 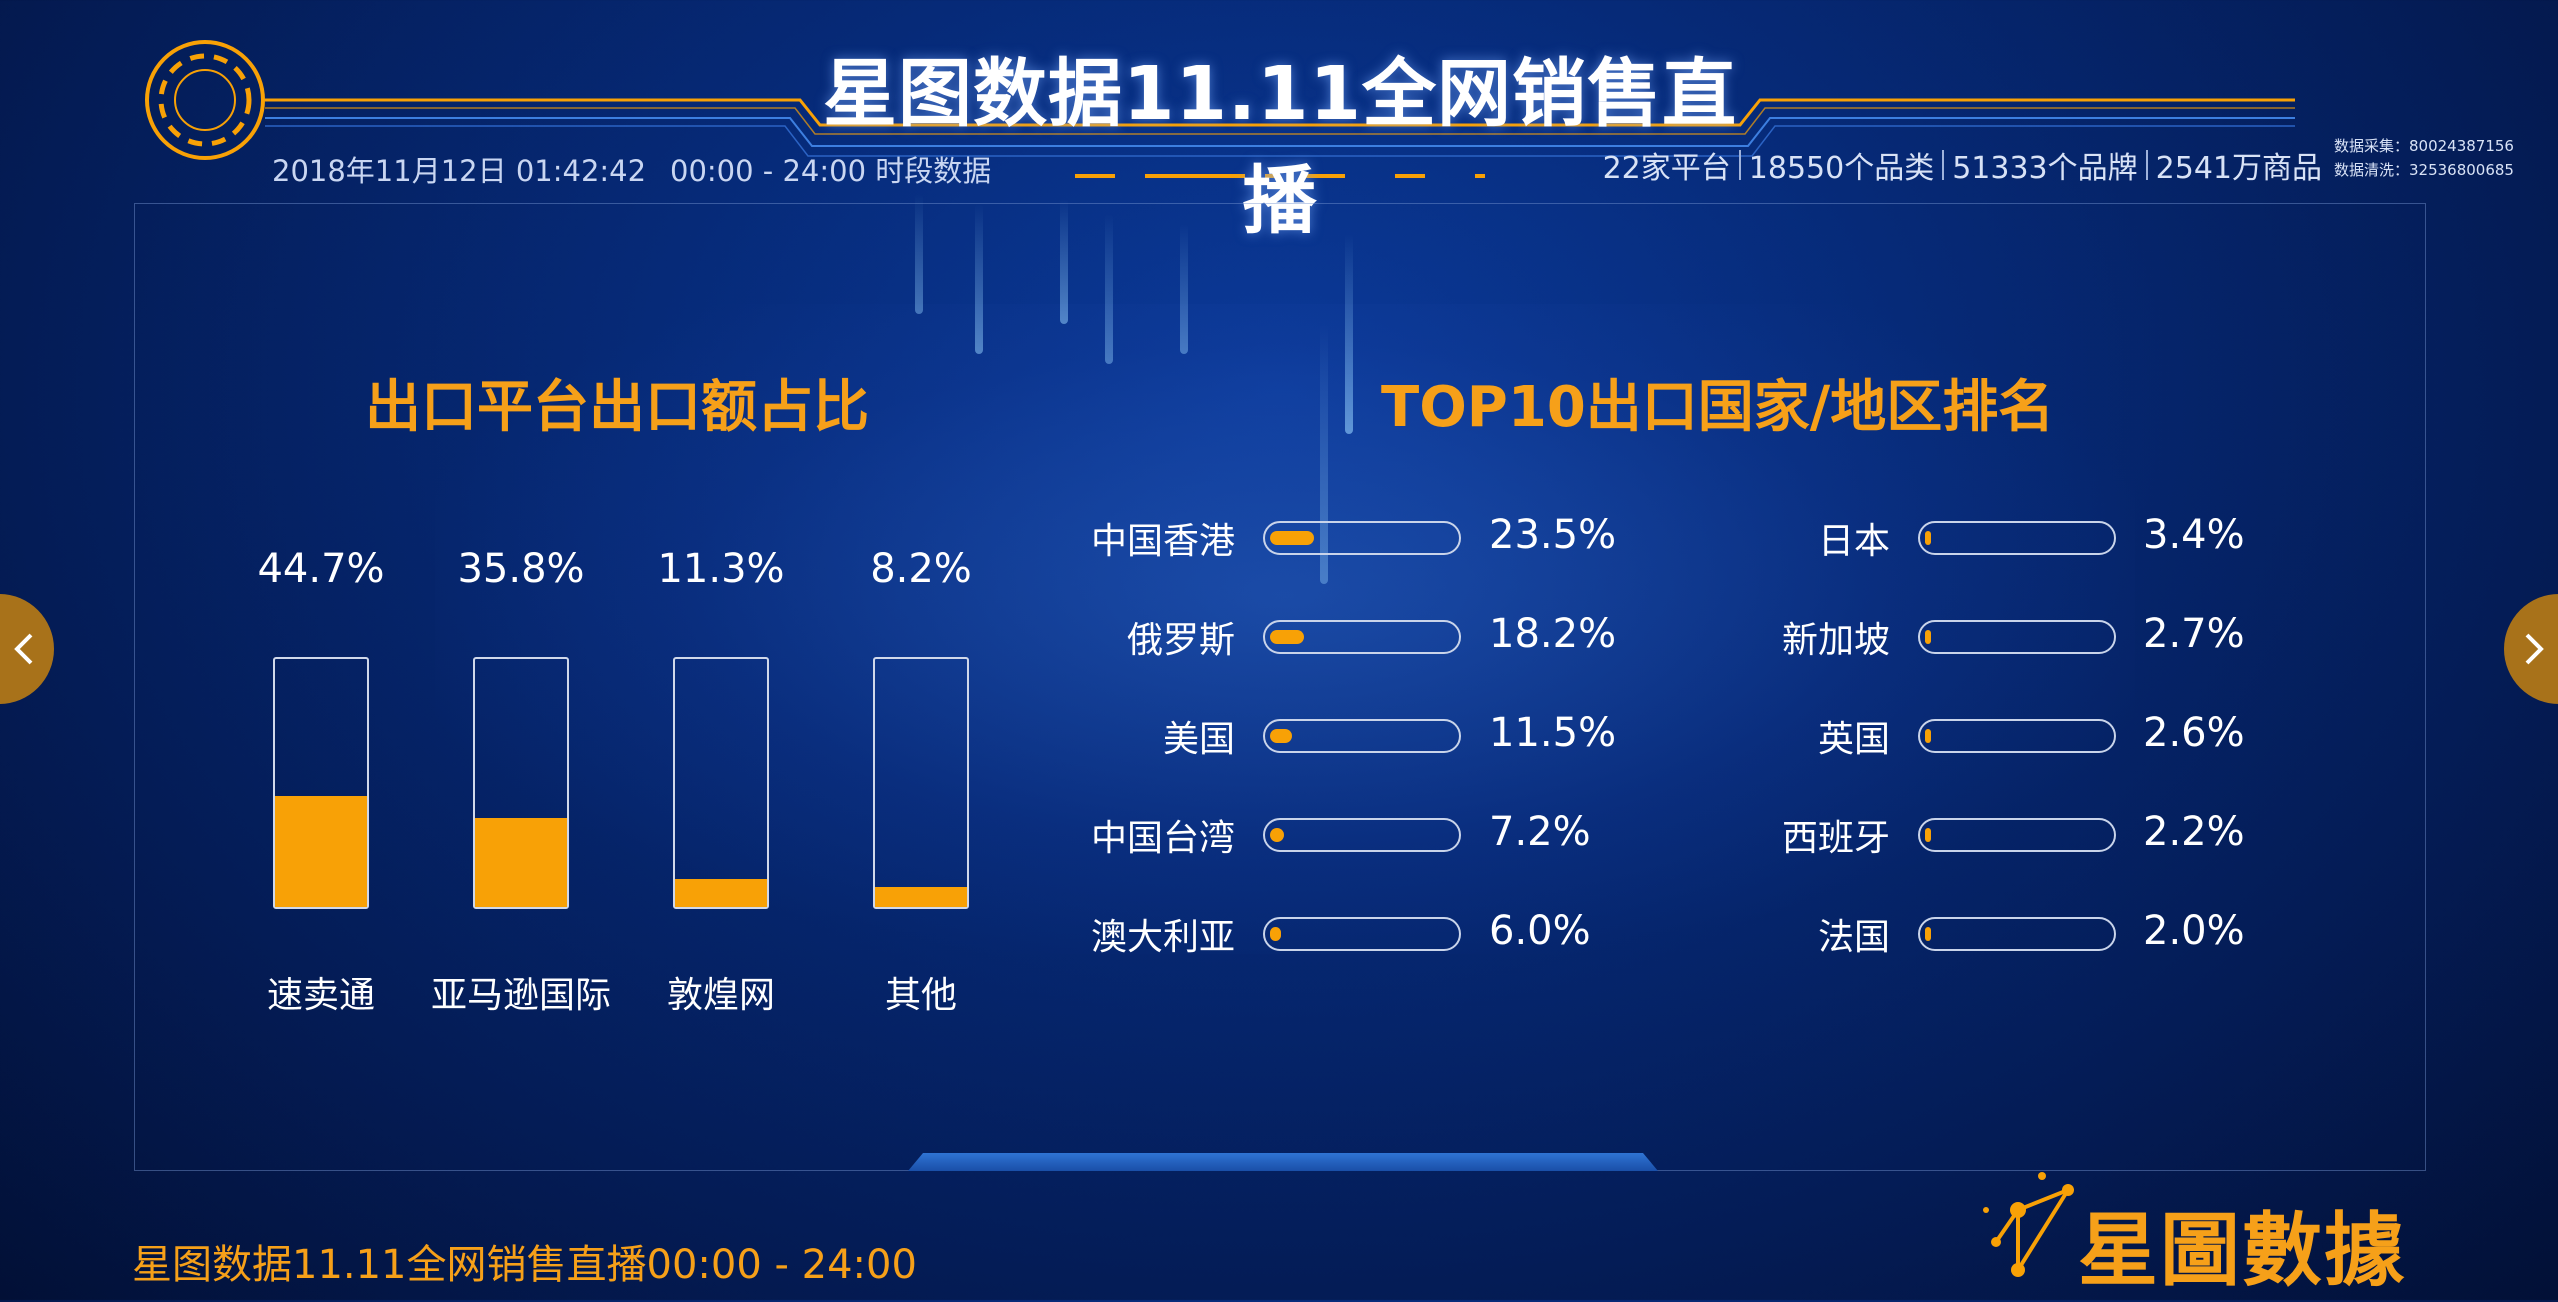 What do you see at coordinates (2045, 168) in the screenshot?
I see `stat-brands: 51333个品牌` at bounding box center [2045, 168].